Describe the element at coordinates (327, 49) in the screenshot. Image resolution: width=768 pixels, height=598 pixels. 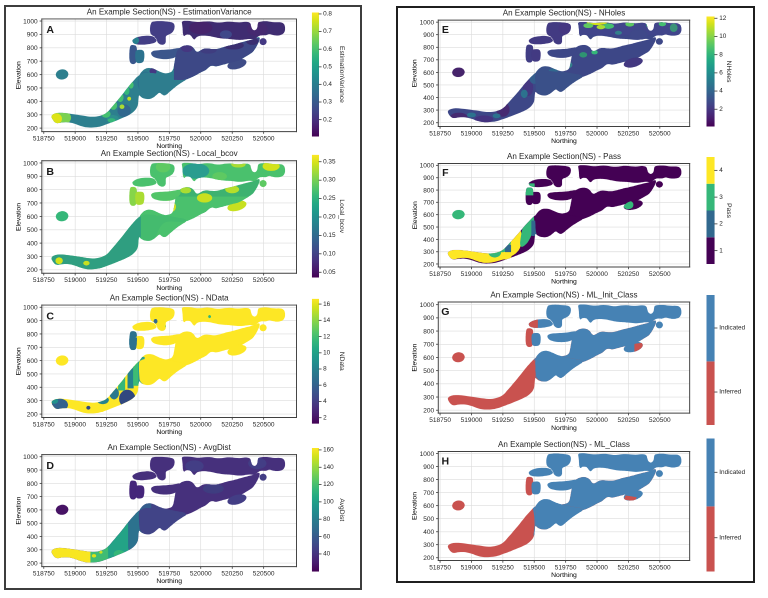
I see `svg-text: 0.6` at that location.